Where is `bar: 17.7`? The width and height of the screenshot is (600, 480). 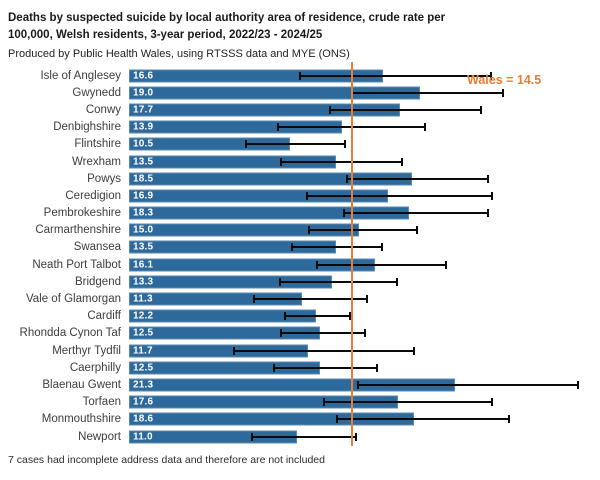 bar: 17.7 is located at coordinates (264, 110).